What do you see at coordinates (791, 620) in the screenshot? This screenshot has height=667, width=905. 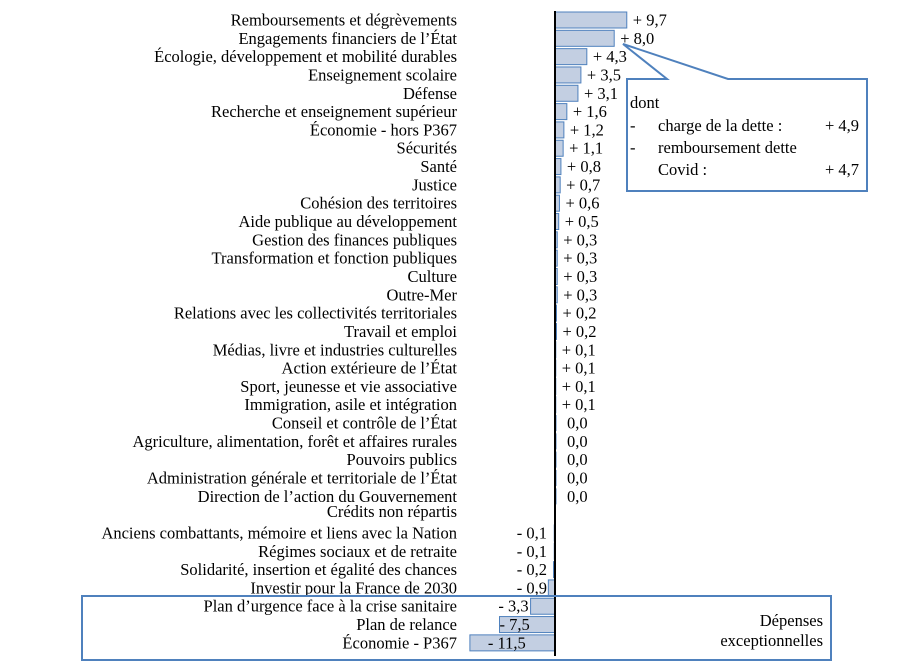 I see `exceptional-label-1: Dépenses` at bounding box center [791, 620].